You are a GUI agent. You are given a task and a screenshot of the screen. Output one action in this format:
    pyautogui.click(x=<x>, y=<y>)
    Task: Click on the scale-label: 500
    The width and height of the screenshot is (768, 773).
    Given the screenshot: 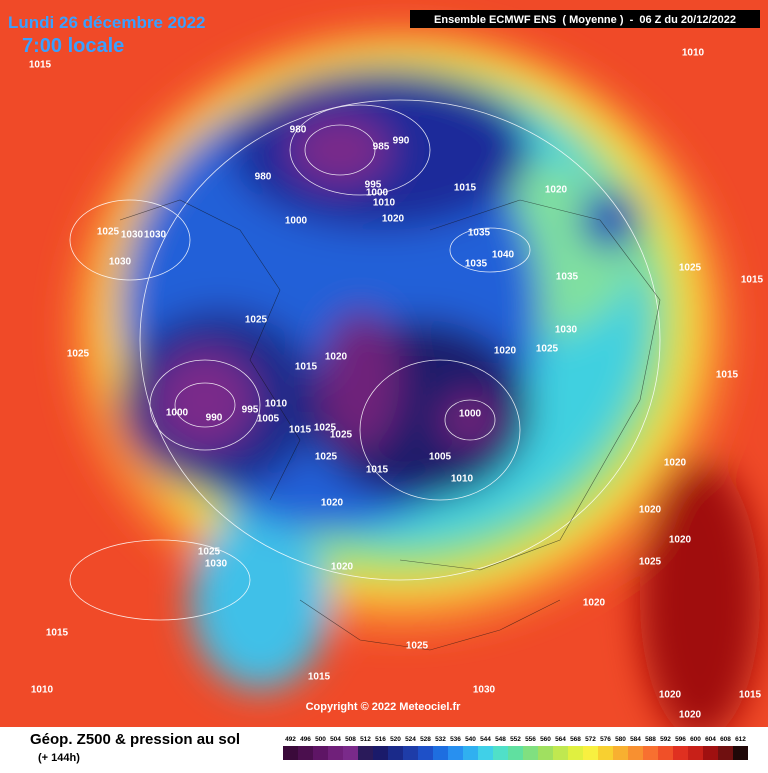 What is the action you would take?
    pyautogui.click(x=320, y=739)
    